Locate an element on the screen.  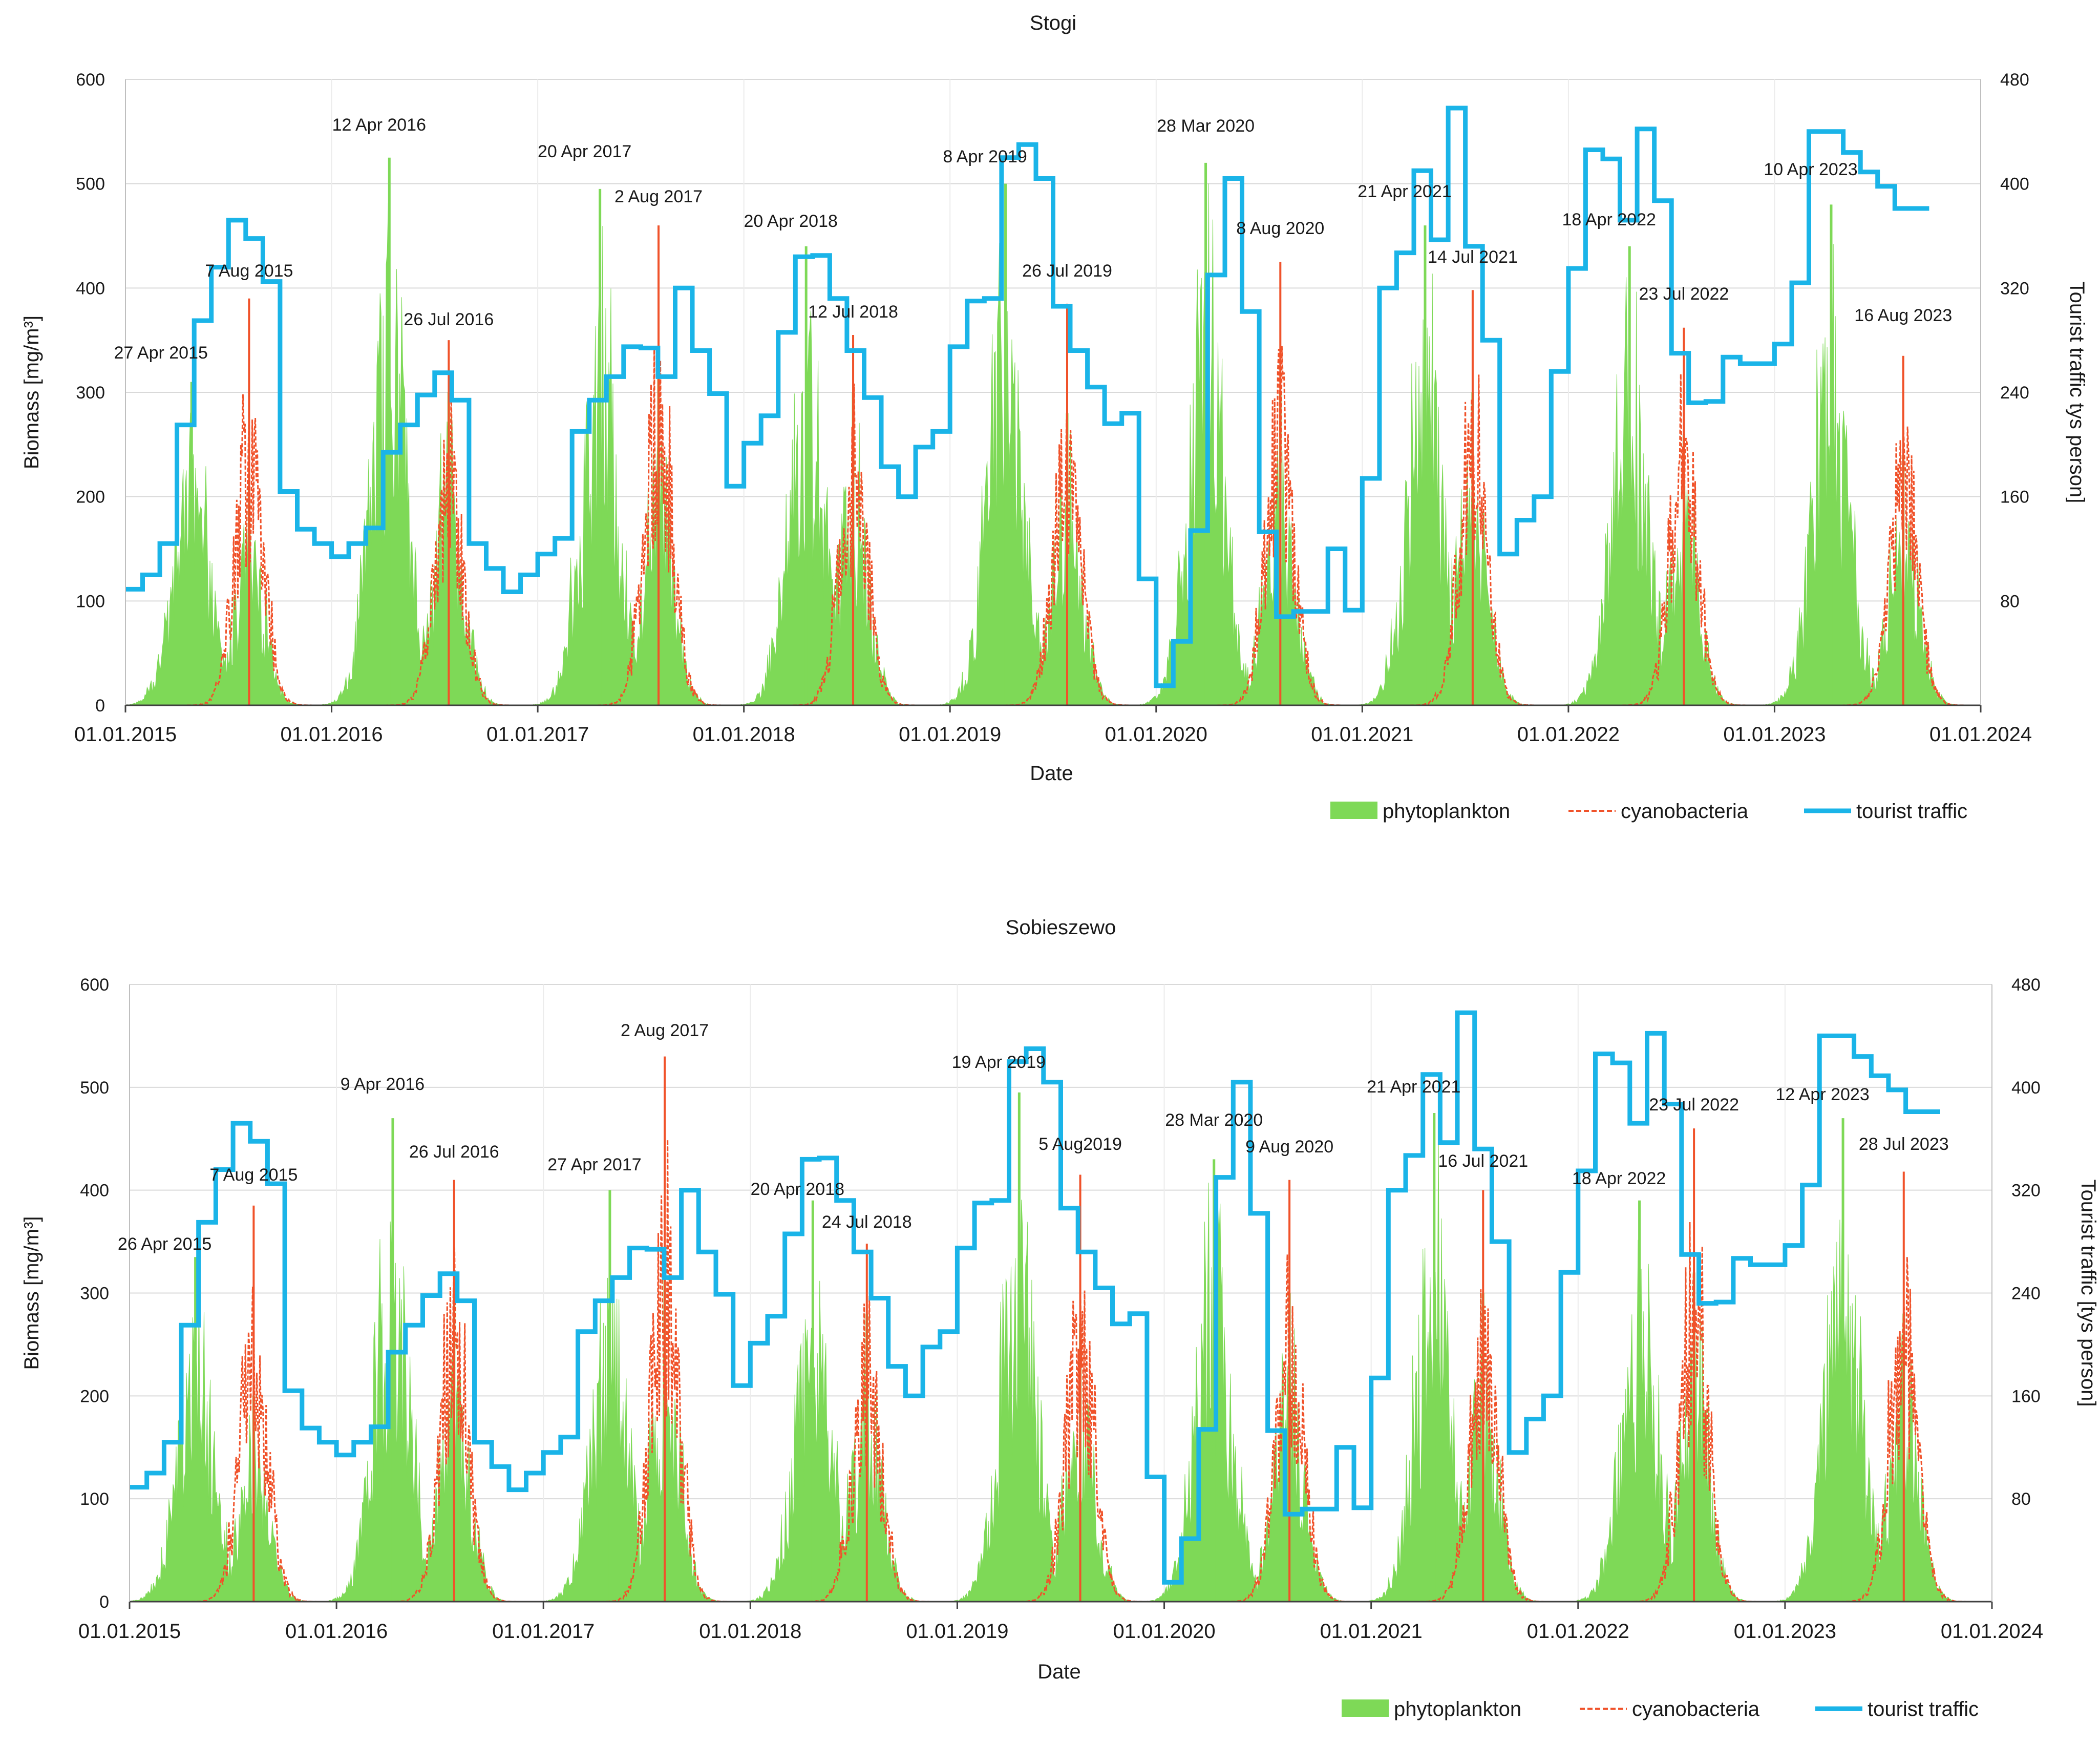
peak-annotation: 8 Aug 2020 is located at coordinates (1280, 228).